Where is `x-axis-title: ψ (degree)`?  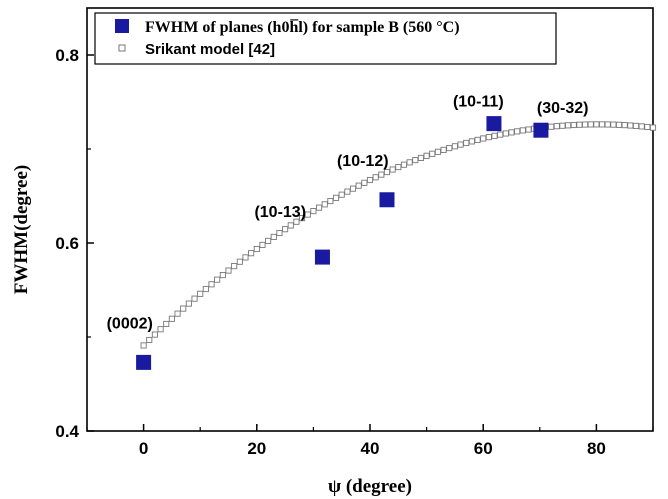
x-axis-title: ψ (degree) is located at coordinates (370, 486).